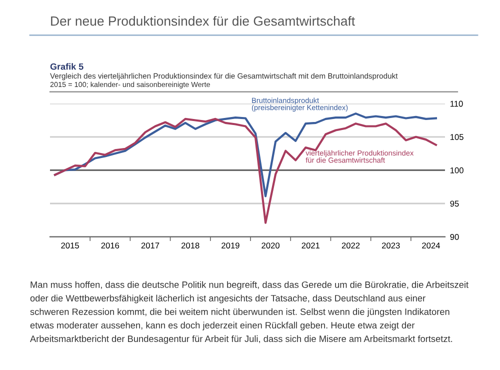 The image size is (500, 370). Describe the element at coordinates (203, 21) in the screenshot. I see `chart-title: Der neue Produktionsindex für die Gesamtwirtschaft` at that location.